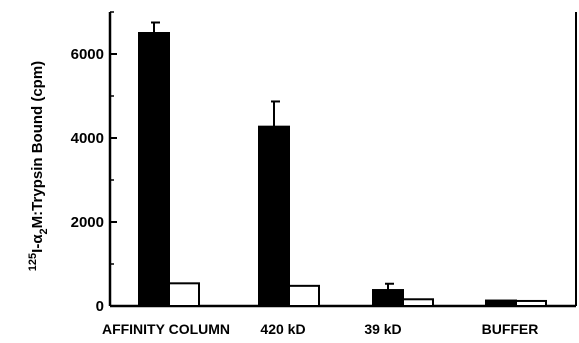  Describe the element at coordinates (282, 329) in the screenshot. I see `x-category-label: 420 kD` at that location.